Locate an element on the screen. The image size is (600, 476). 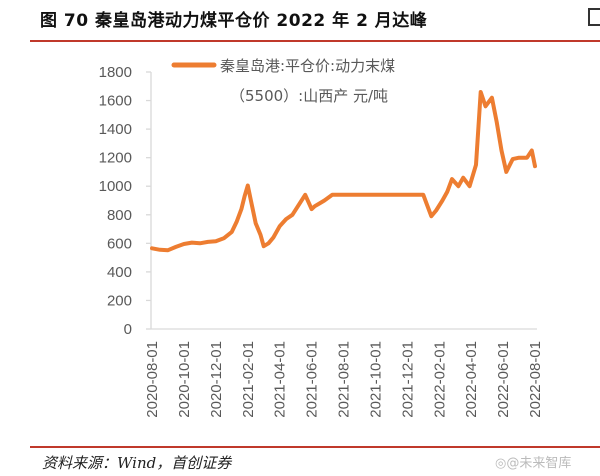
x-tick-label: 2022-06-01 is located at coordinates (503, 379).